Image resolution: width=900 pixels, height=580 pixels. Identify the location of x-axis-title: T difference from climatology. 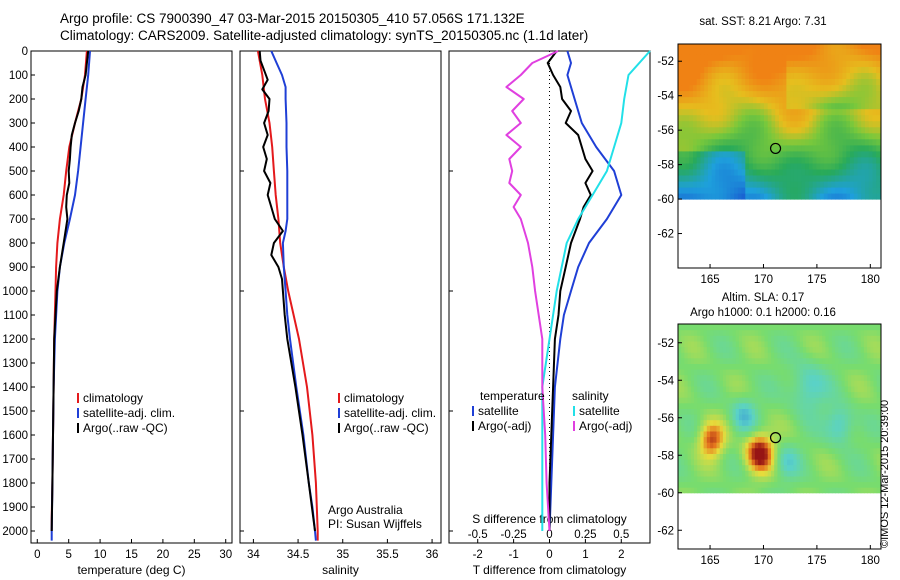
(550, 570).